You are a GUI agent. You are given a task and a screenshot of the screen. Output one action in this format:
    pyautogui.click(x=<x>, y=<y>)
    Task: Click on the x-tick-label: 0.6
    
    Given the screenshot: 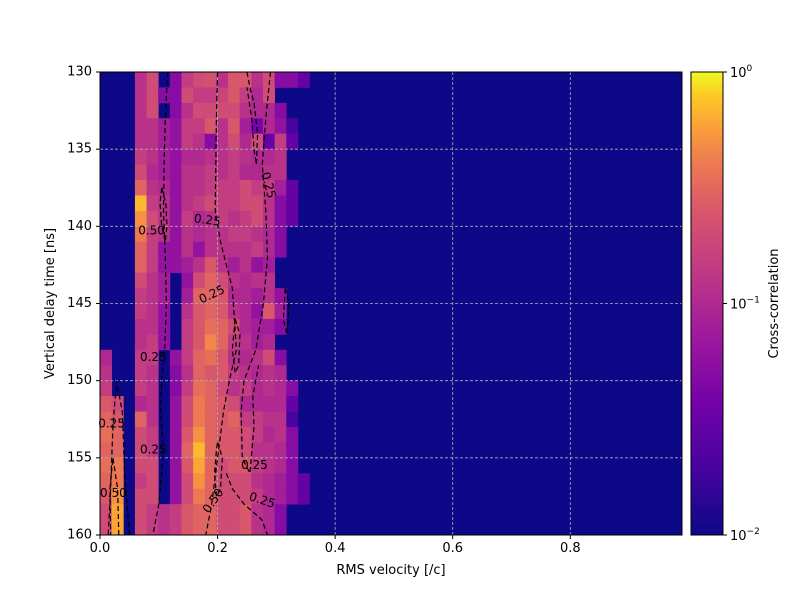 What is the action you would take?
    pyautogui.click(x=452, y=548)
    